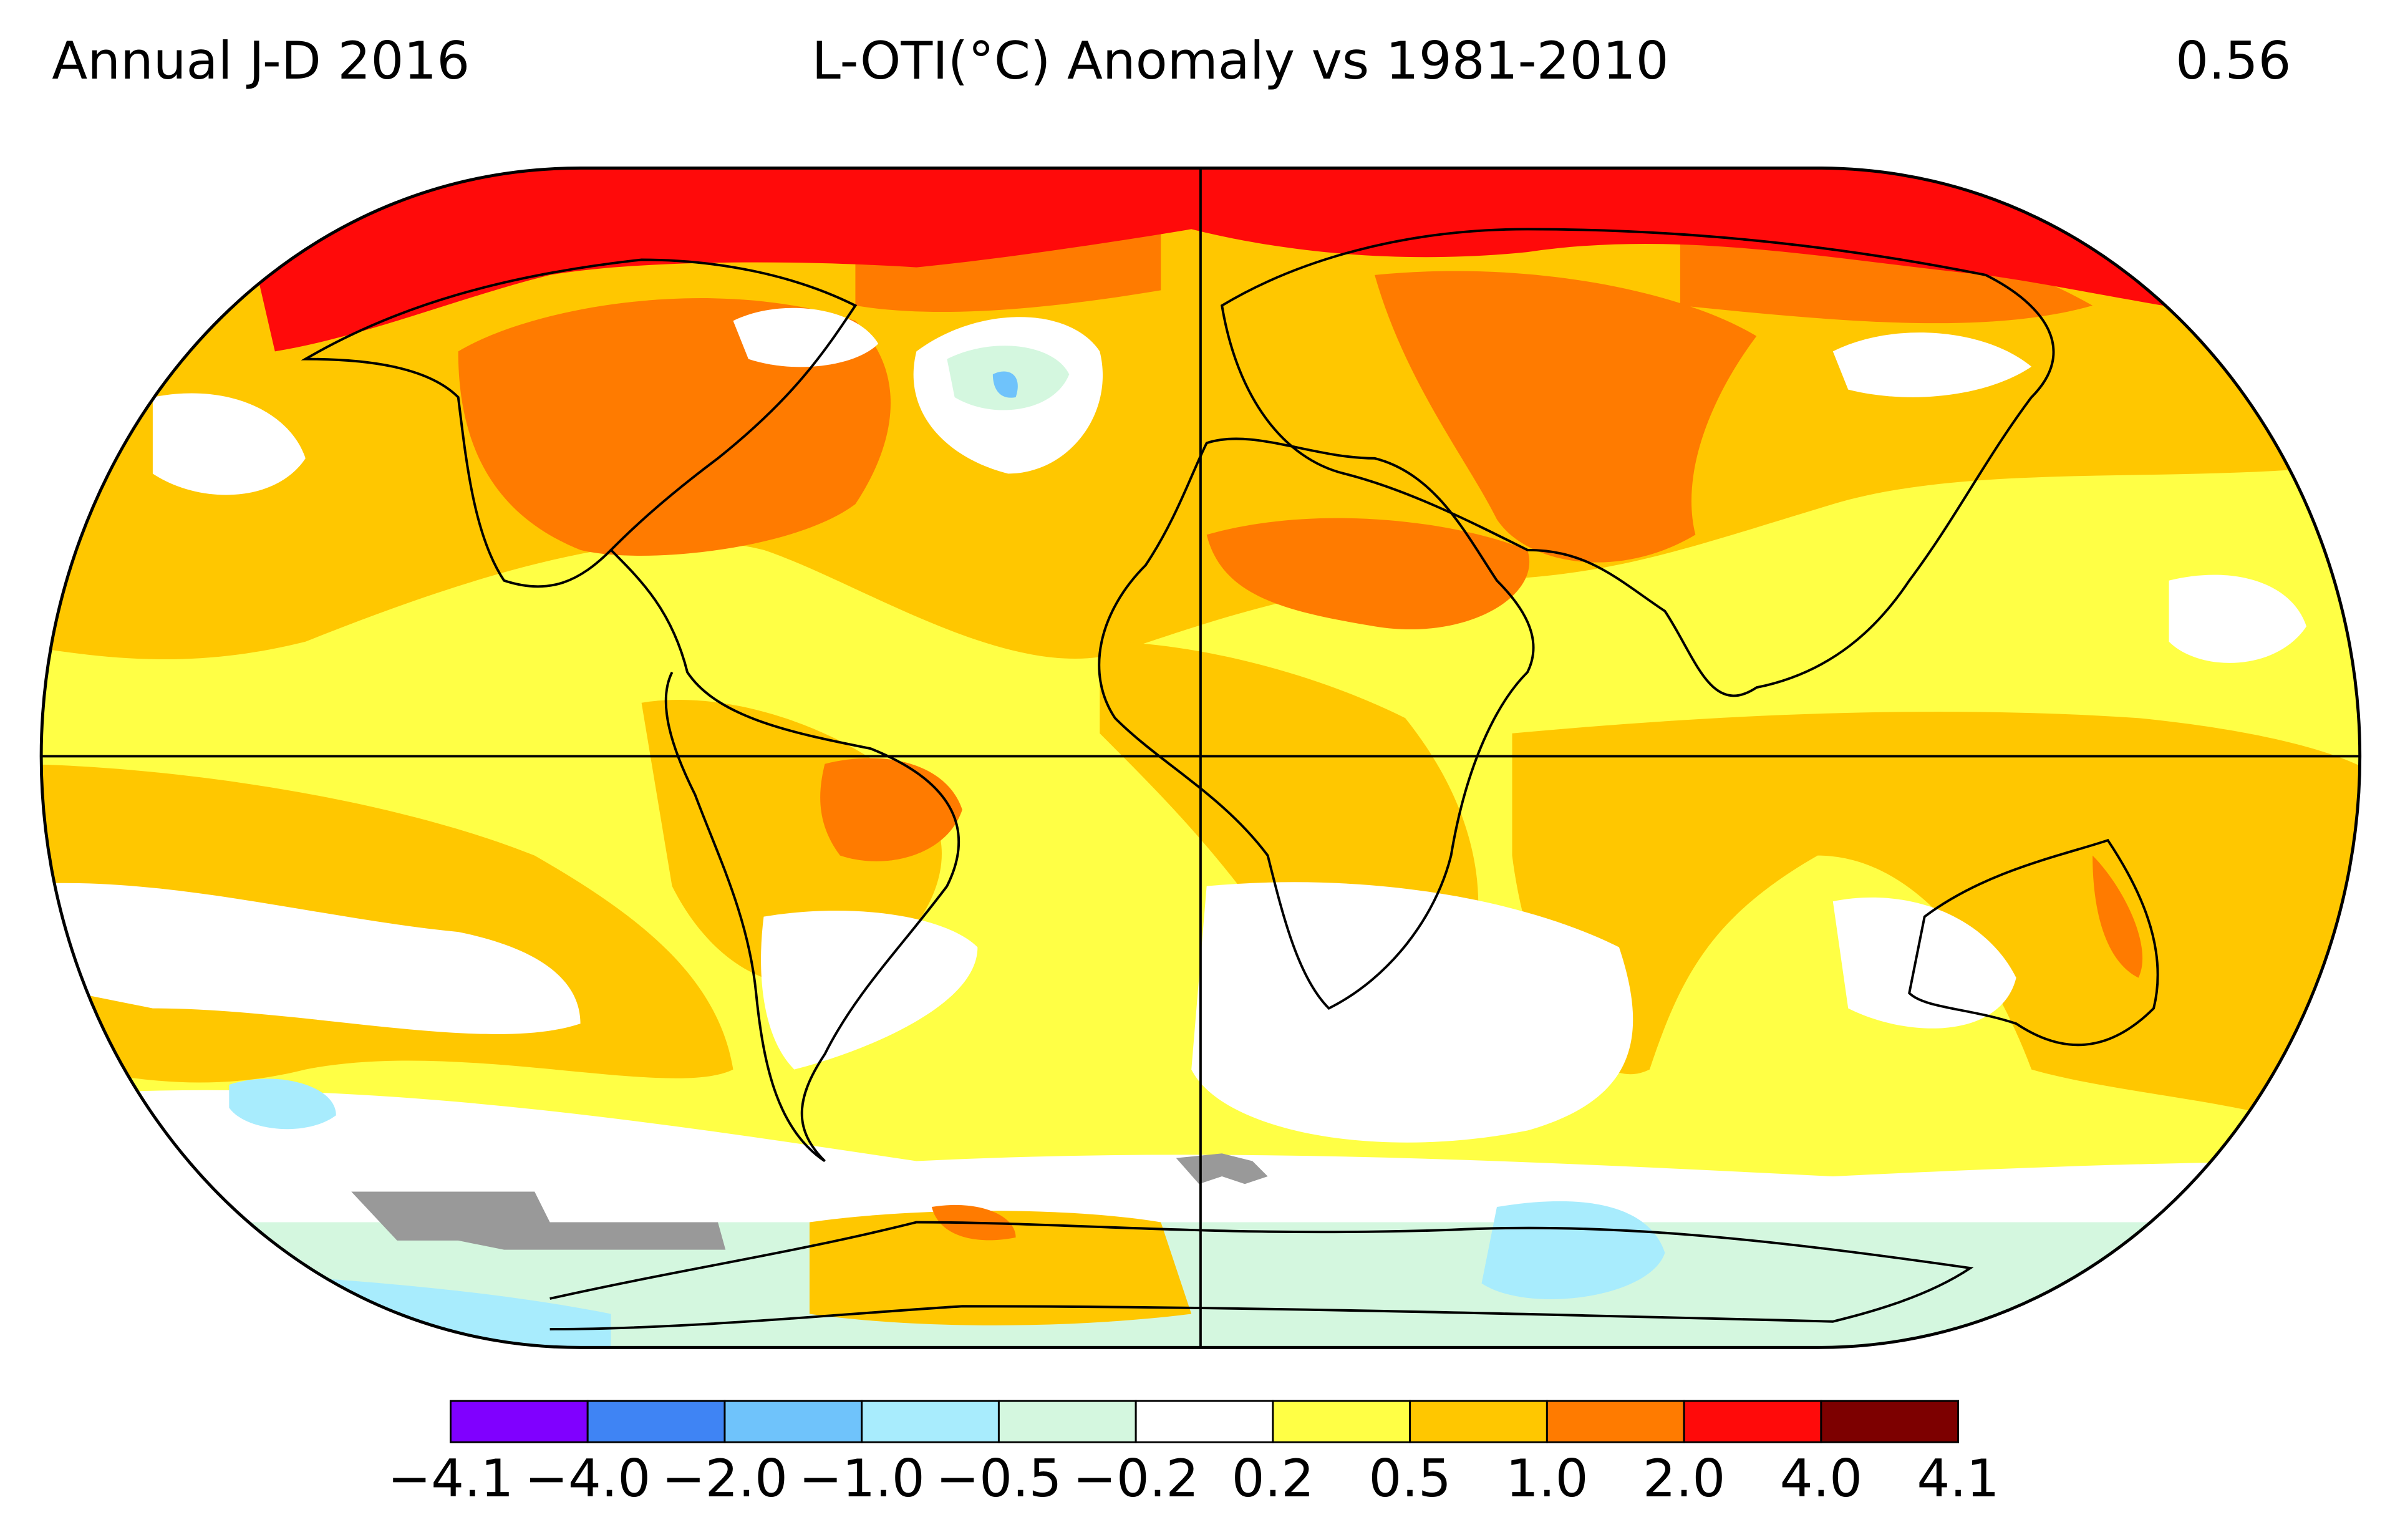 The height and width of the screenshot is (1540, 2395). What do you see at coordinates (1684, 1478) in the screenshot?
I see `colorbar-label: 2.0` at bounding box center [1684, 1478].